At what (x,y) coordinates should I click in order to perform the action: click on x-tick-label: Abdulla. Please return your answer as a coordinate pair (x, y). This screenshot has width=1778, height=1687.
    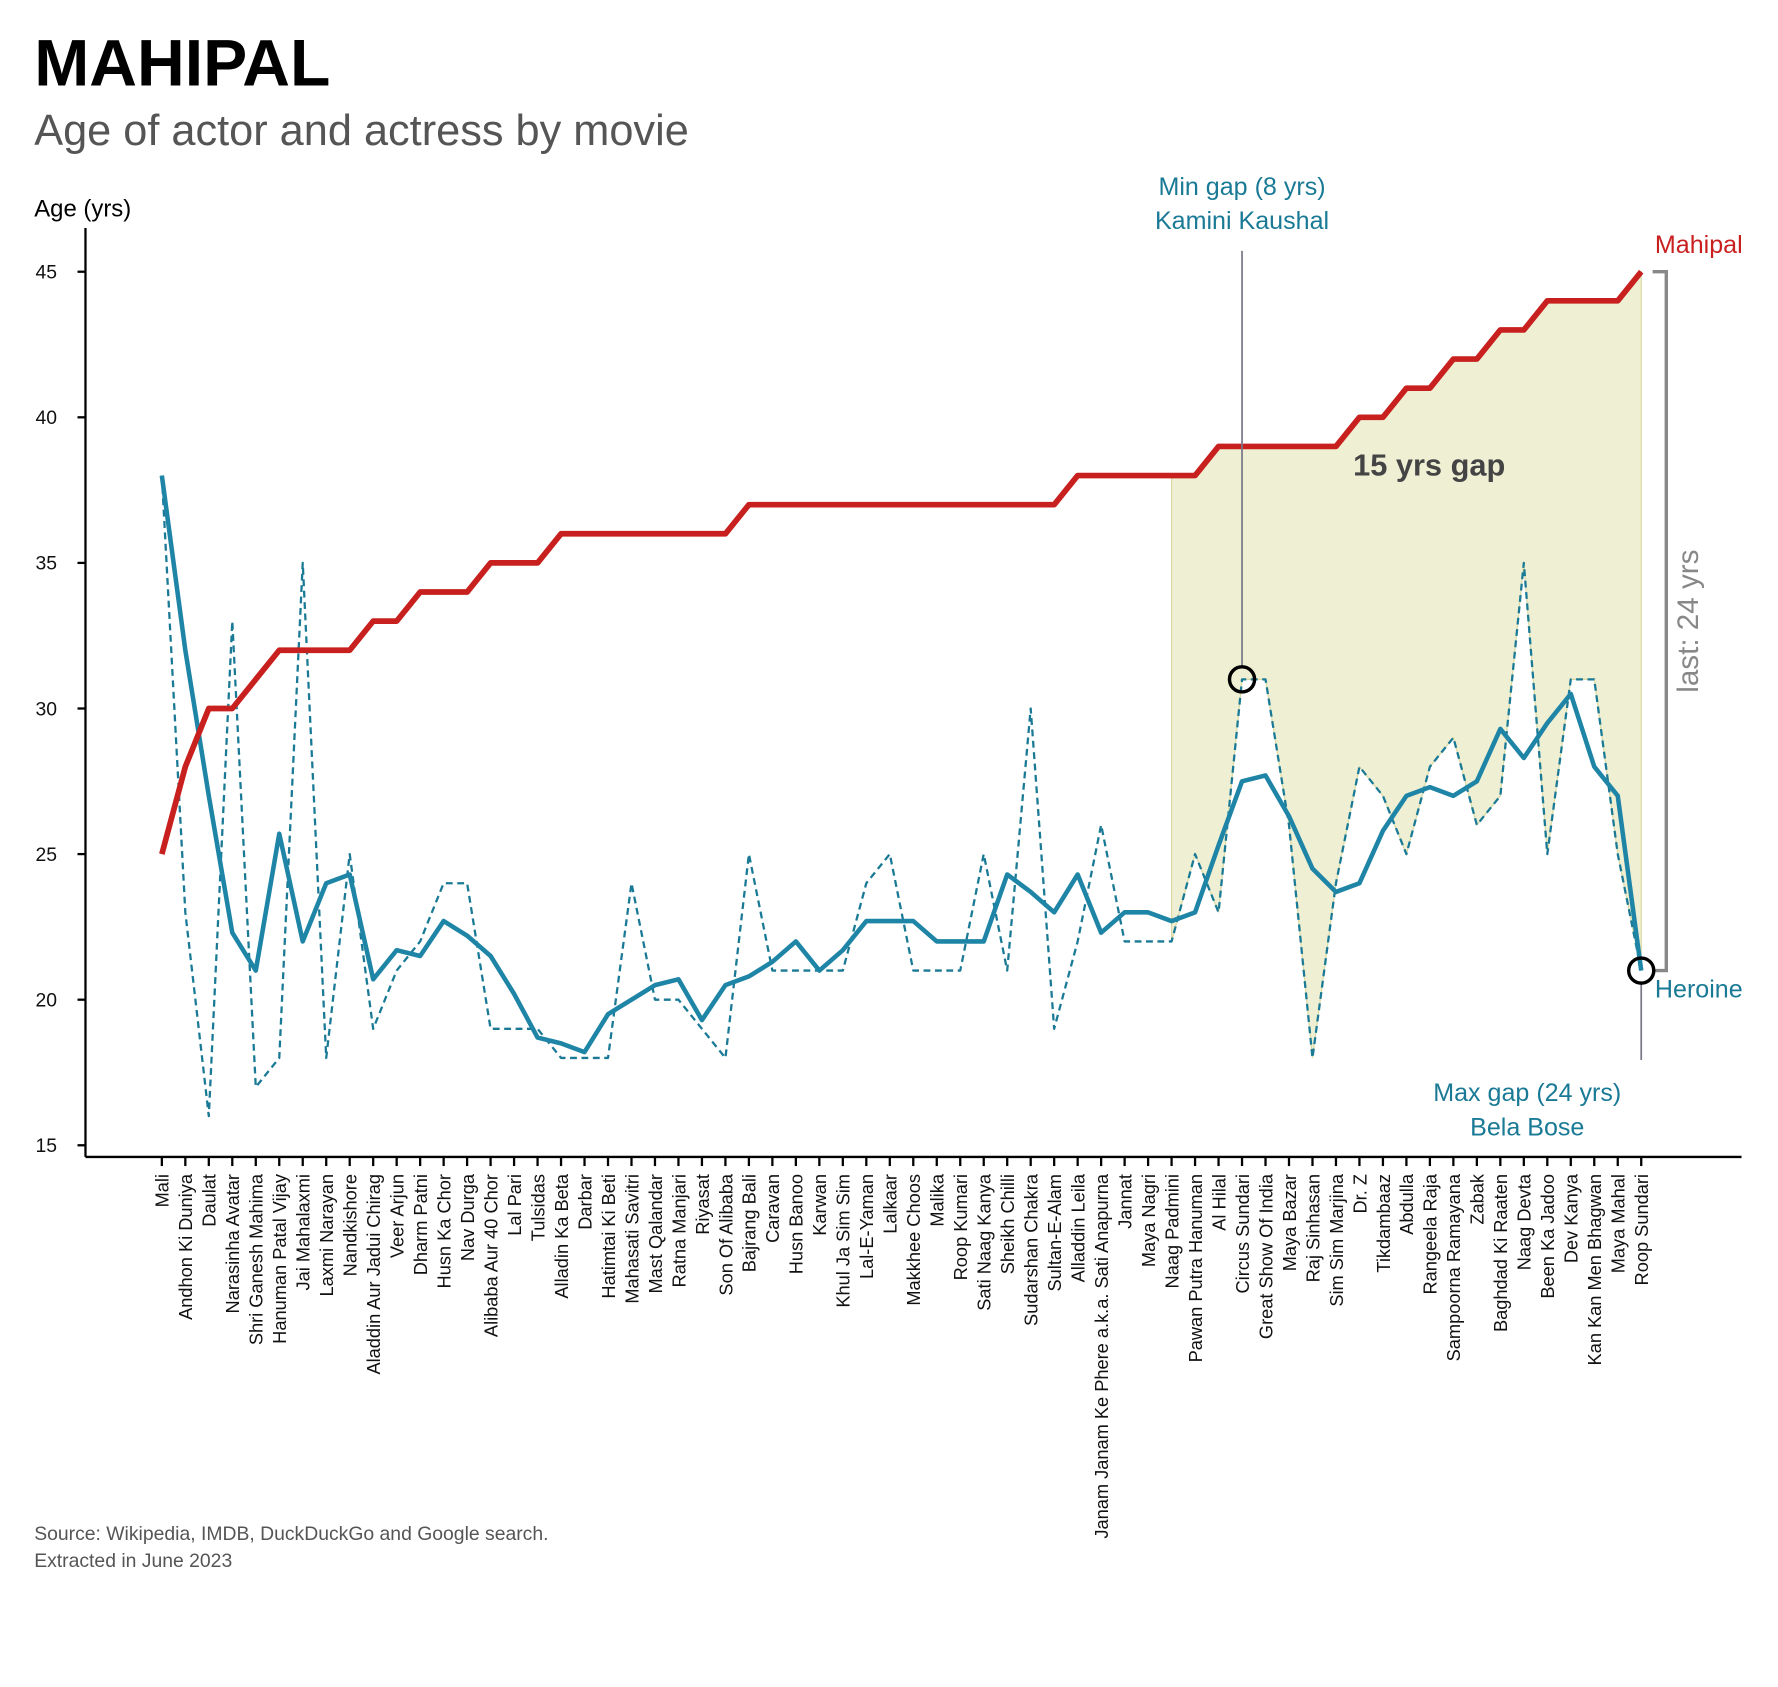
    Looking at the image, I should click on (1406, 1204).